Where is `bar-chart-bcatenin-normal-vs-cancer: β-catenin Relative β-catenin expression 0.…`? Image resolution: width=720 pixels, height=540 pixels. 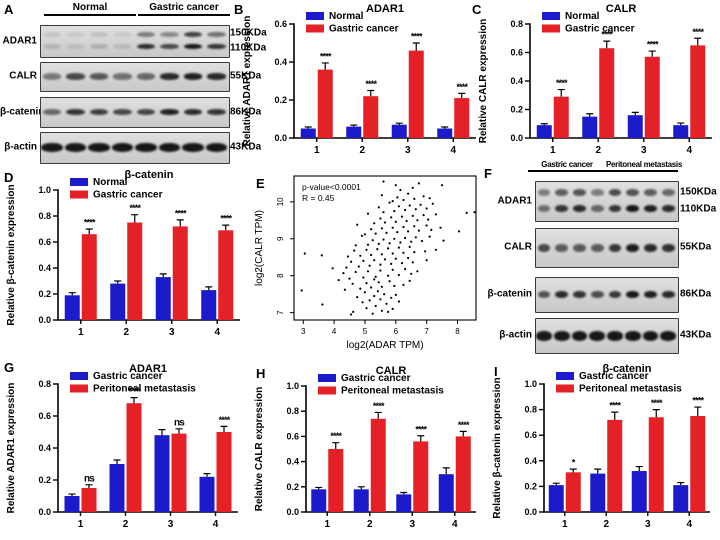 bar-chart-bcatenin-normal-vs-cancer: β-catenin Relative β-catenin expression 0.… is located at coordinates (125, 255).